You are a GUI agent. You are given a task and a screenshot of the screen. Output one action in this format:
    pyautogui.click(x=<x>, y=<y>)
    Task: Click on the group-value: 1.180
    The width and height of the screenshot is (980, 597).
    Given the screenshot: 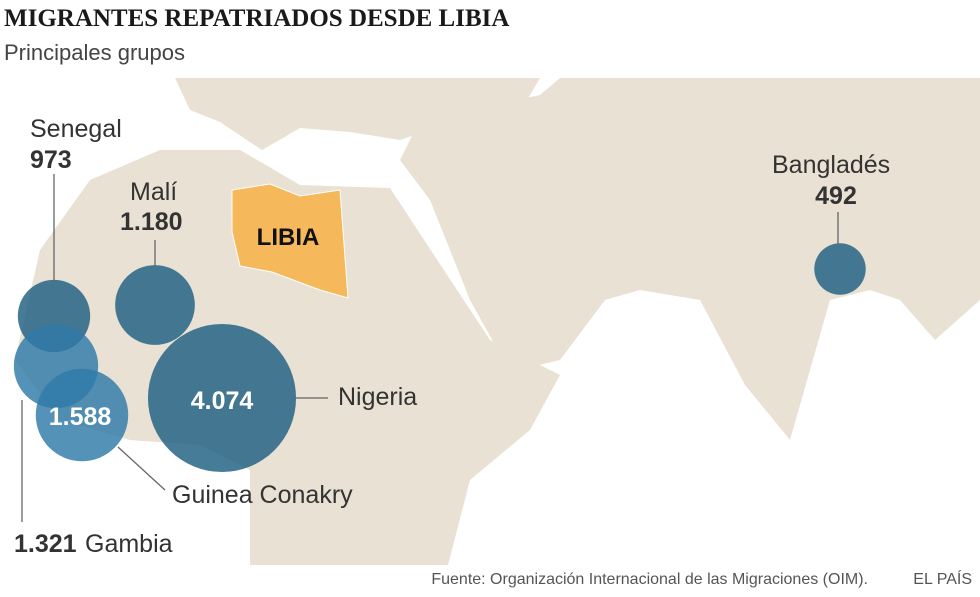 What is the action you would take?
    pyautogui.click(x=151, y=222)
    